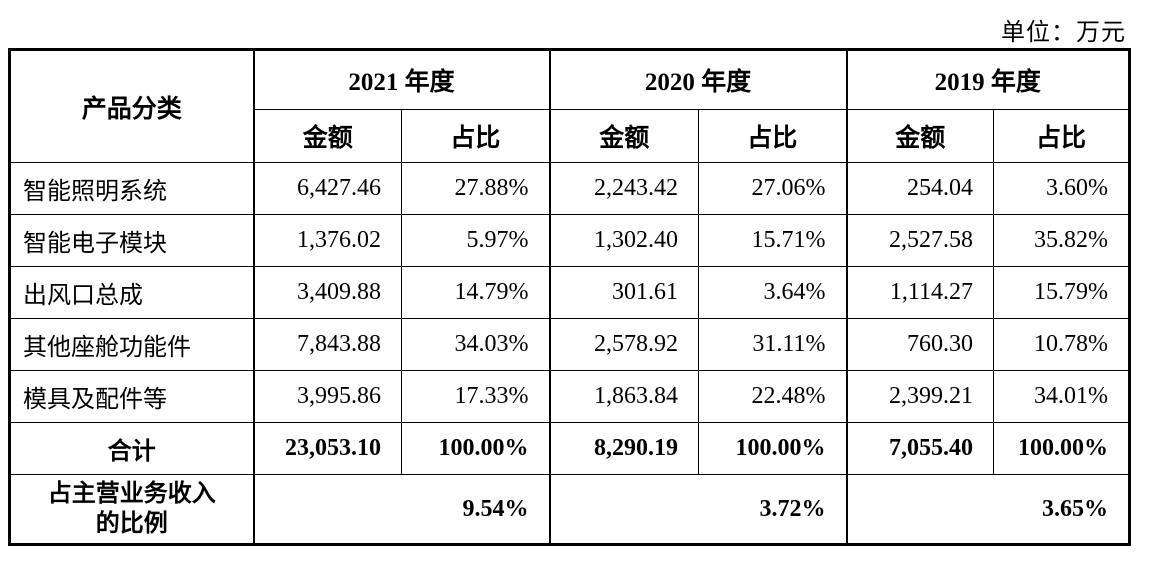 This screenshot has width=1150, height=580. I want to click on cell-share-2021: 34.03%, so click(475, 344).